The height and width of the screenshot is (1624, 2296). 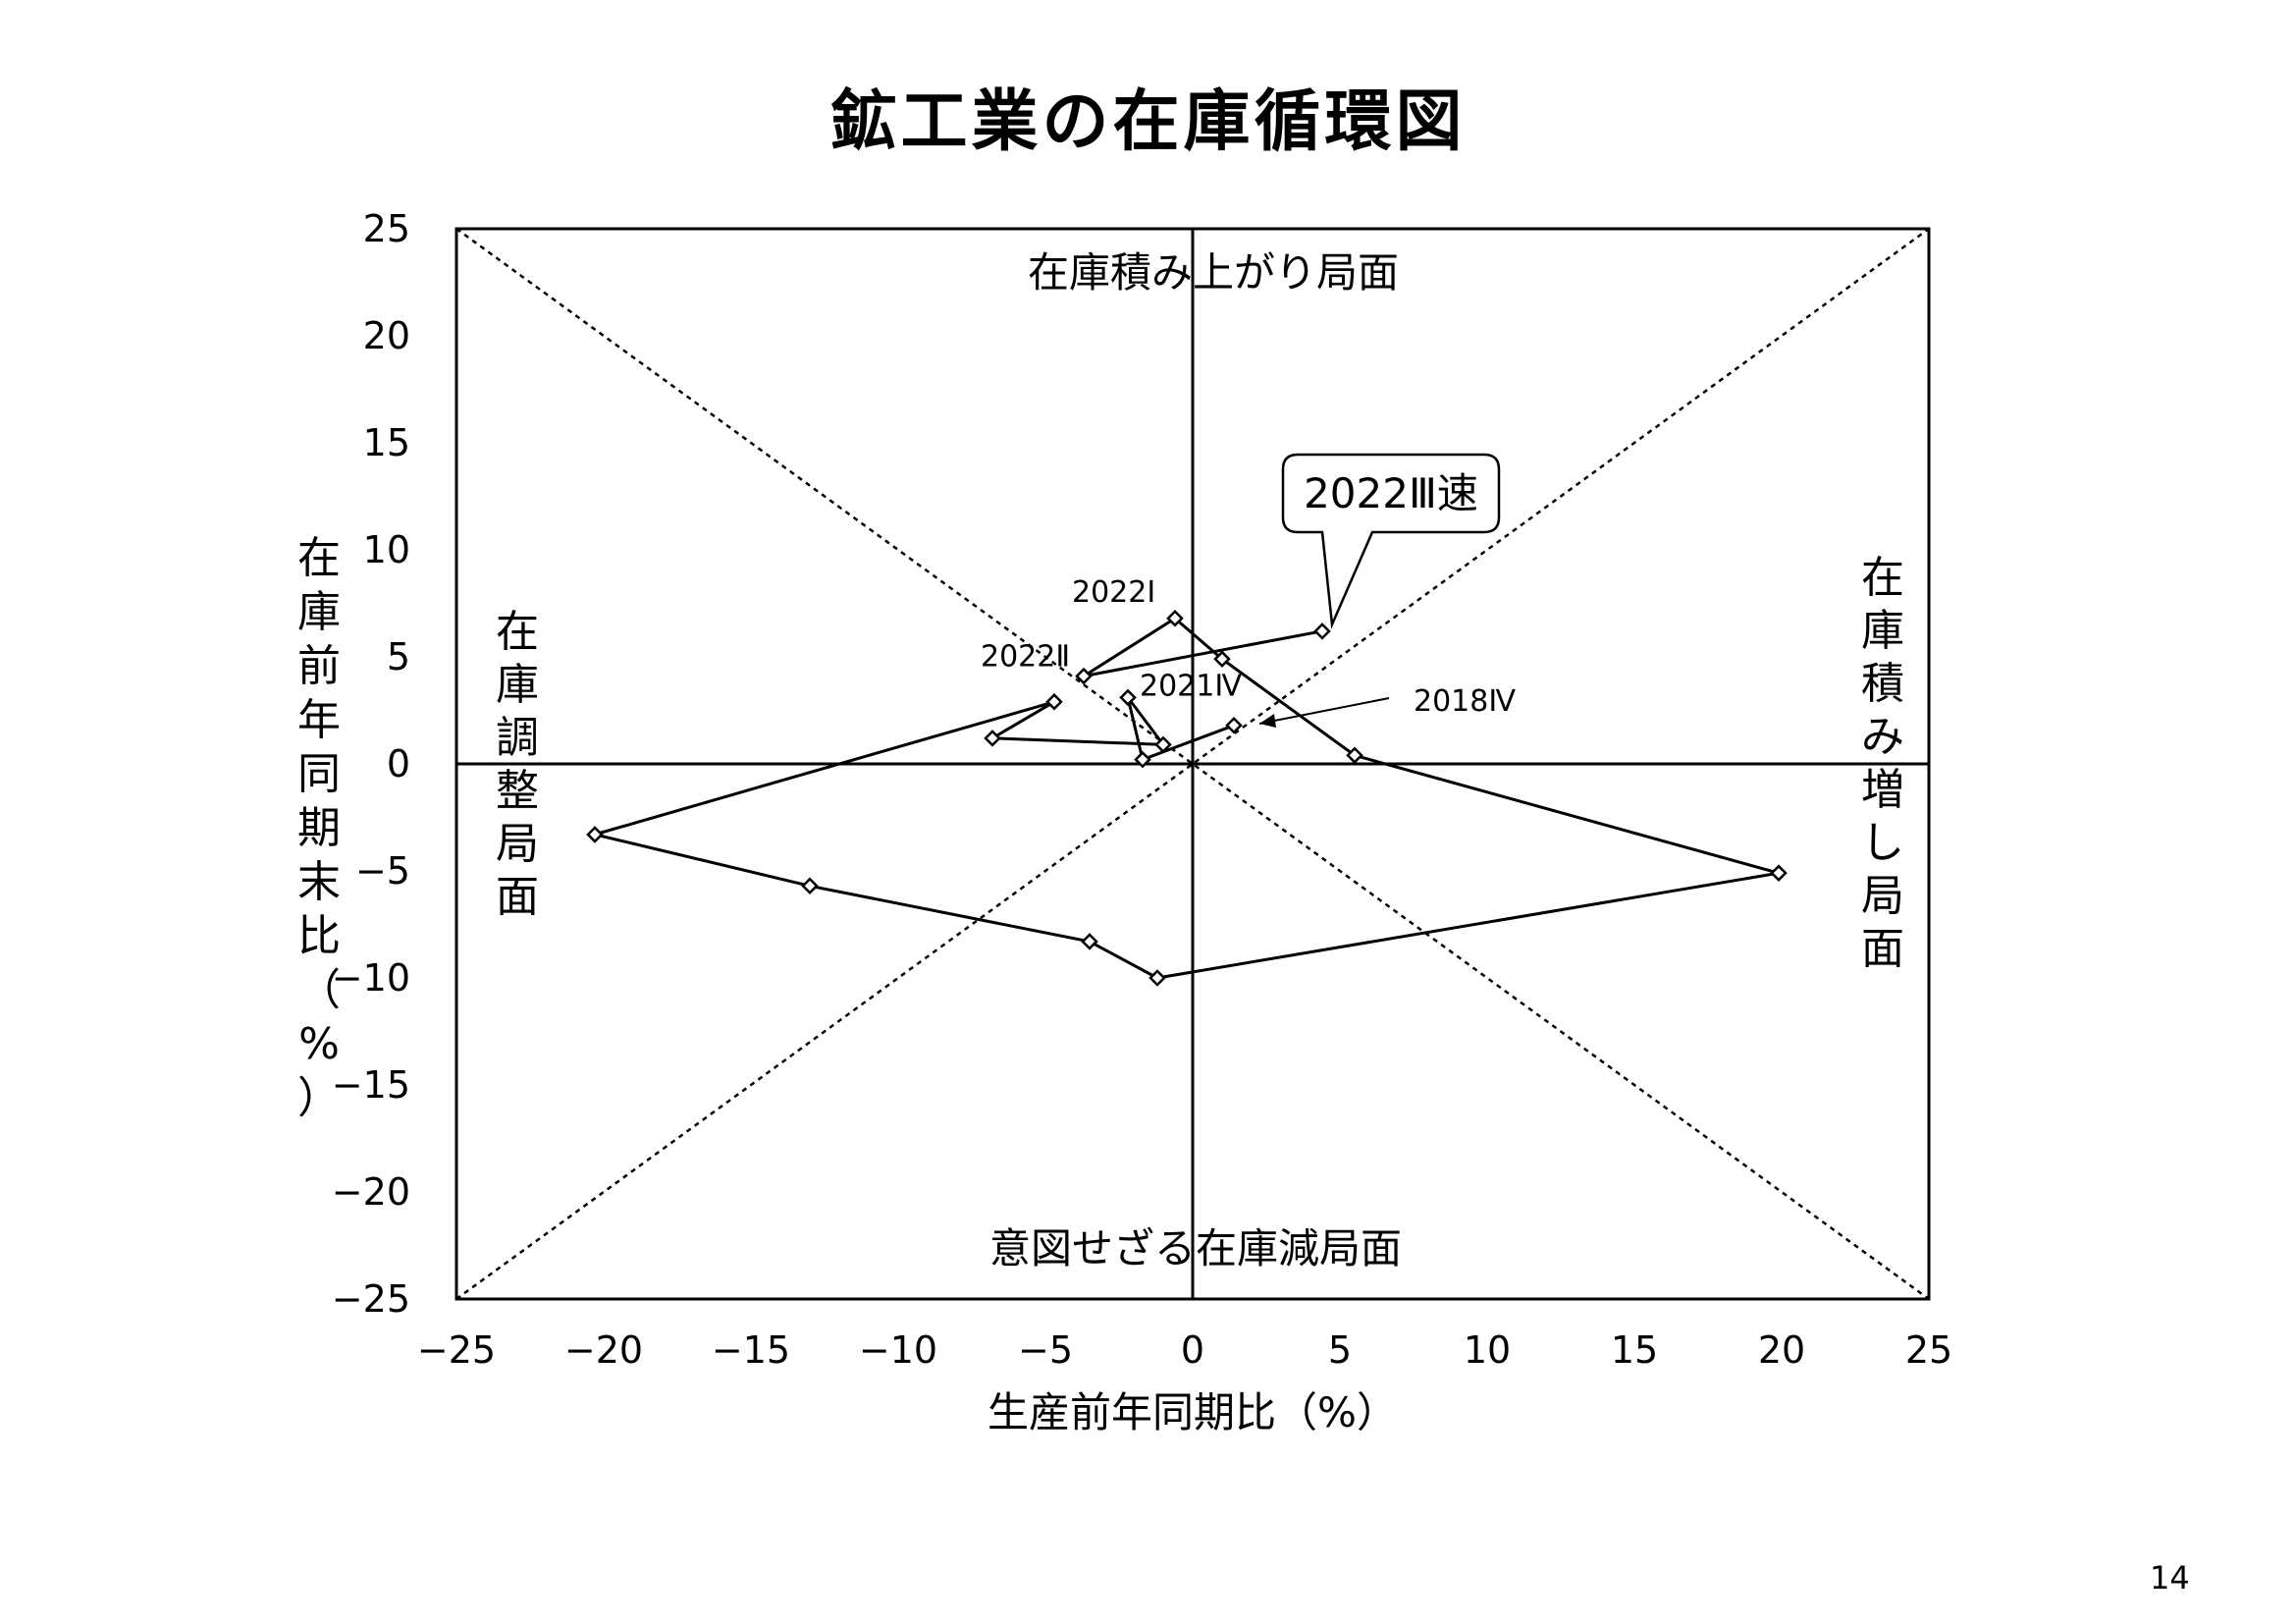 What do you see at coordinates (1882, 737) in the screenshot?
I see `vertical-glyph: み` at bounding box center [1882, 737].